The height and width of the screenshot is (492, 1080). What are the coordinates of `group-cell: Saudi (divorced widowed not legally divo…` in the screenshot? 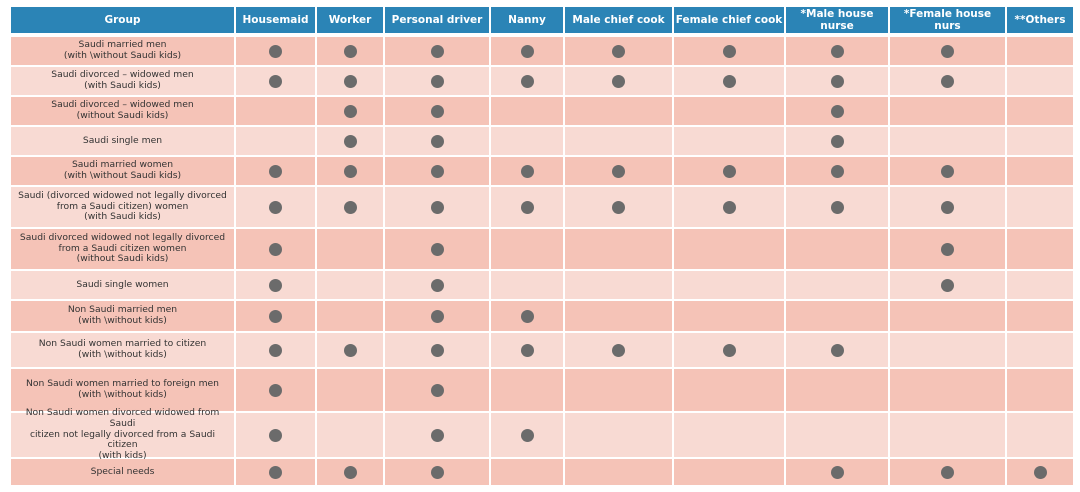 It's located at (122, 207).